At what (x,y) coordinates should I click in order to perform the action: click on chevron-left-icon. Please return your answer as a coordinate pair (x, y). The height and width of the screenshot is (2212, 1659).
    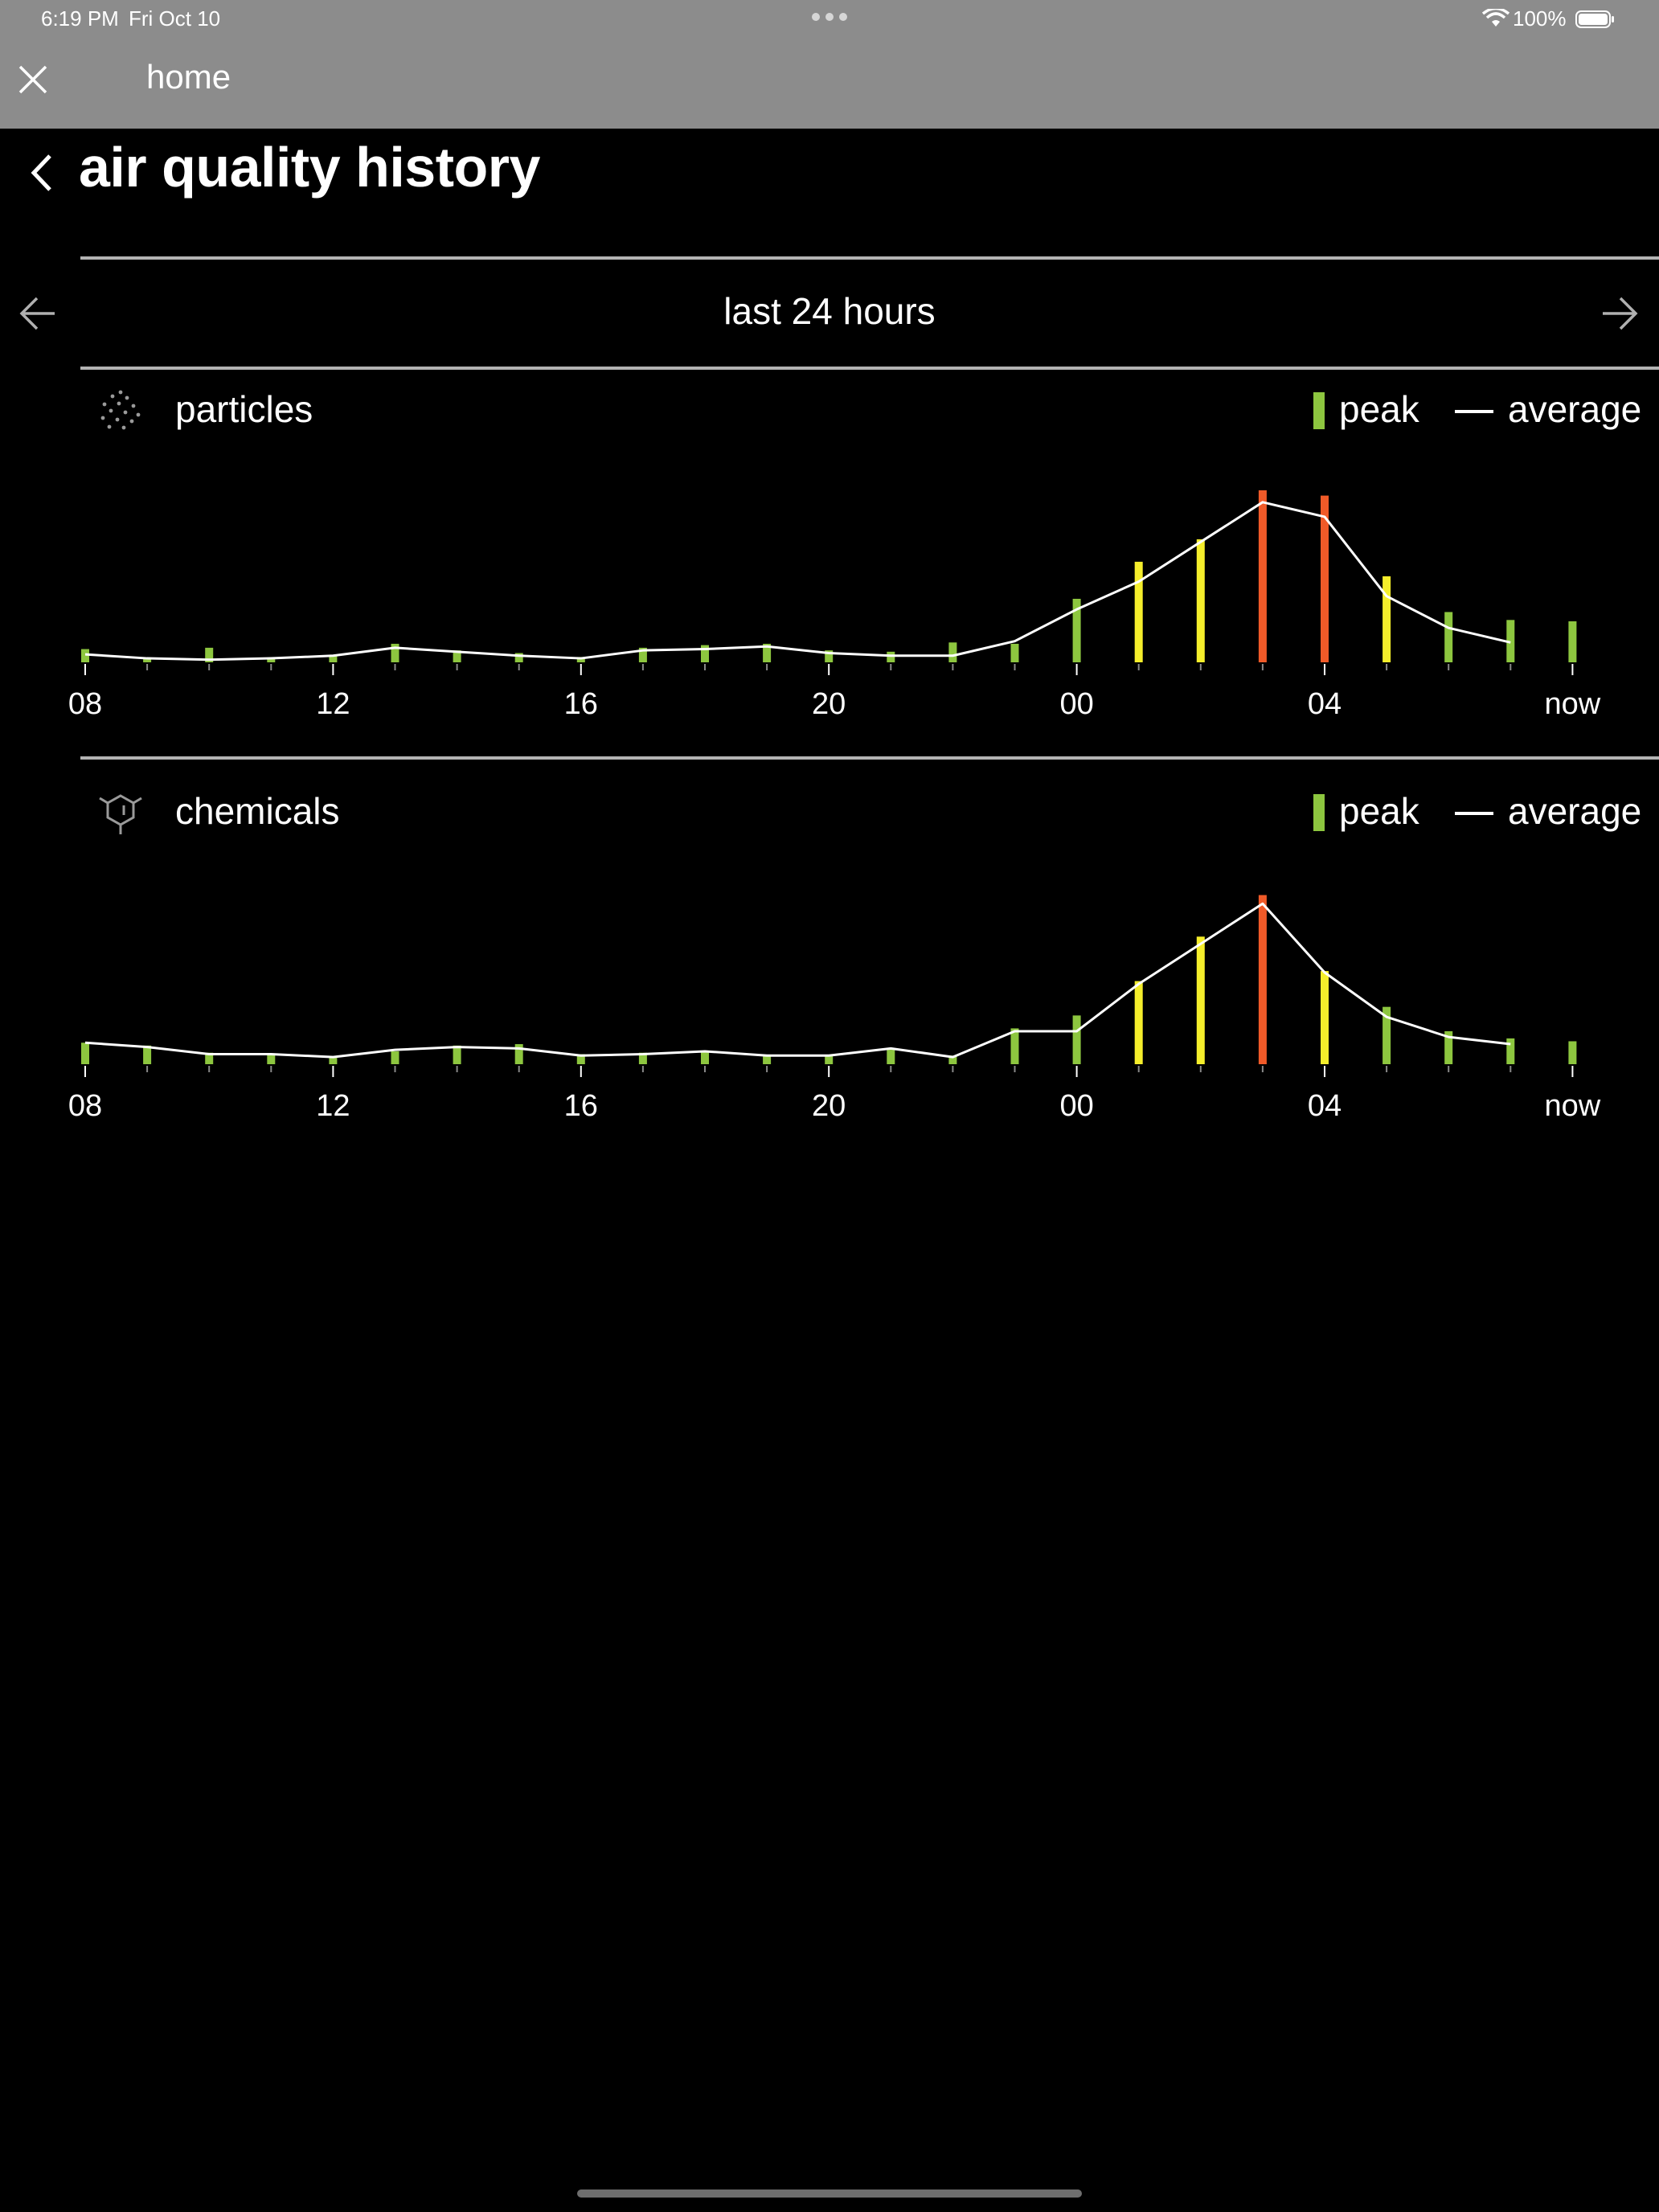
    Looking at the image, I should click on (42, 173).